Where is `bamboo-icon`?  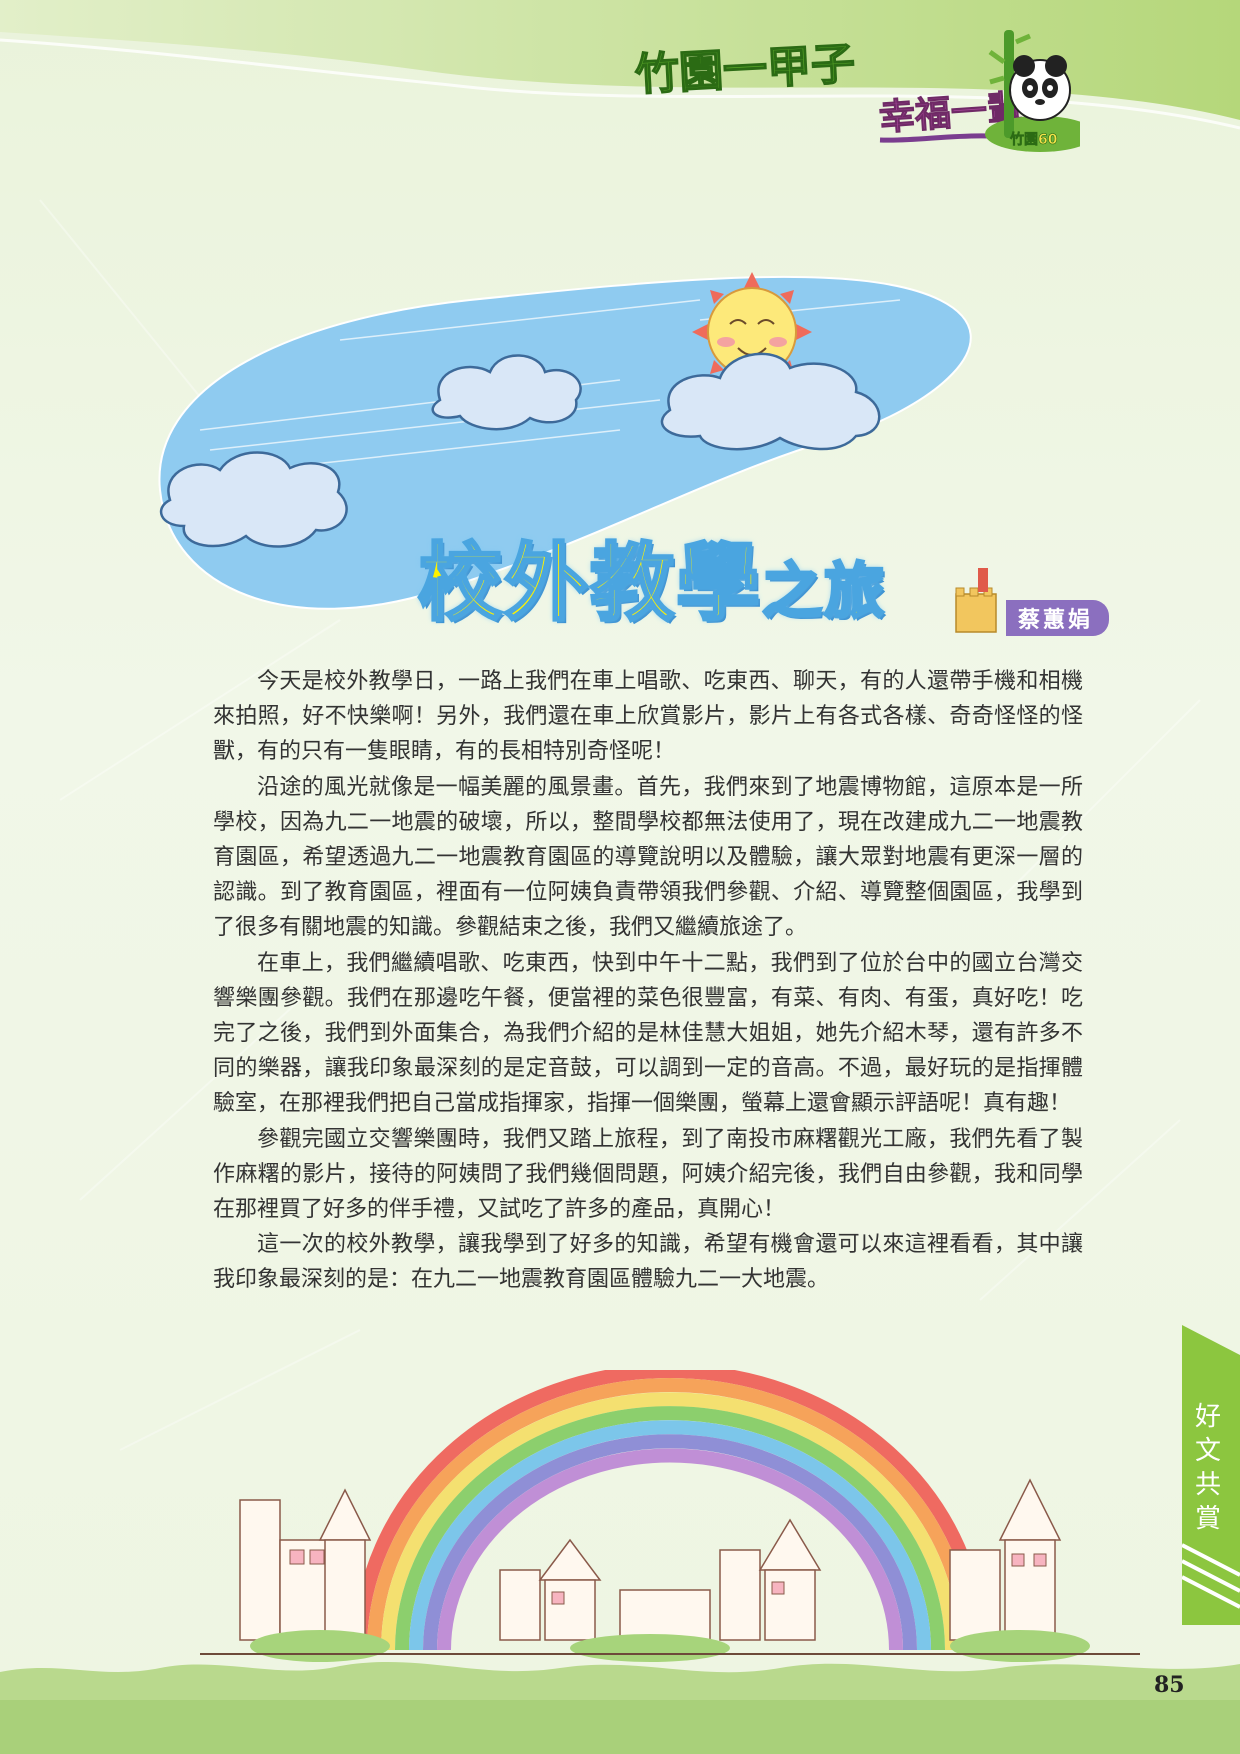
bamboo-icon is located at coordinates (1009, 84).